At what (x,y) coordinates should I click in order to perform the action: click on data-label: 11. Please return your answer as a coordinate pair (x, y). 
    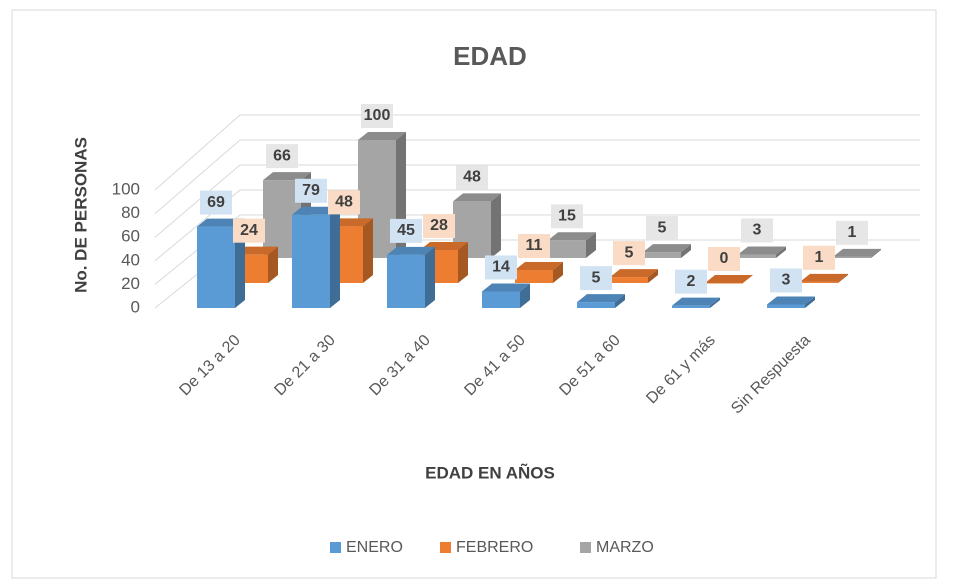
    Looking at the image, I should click on (534, 245).